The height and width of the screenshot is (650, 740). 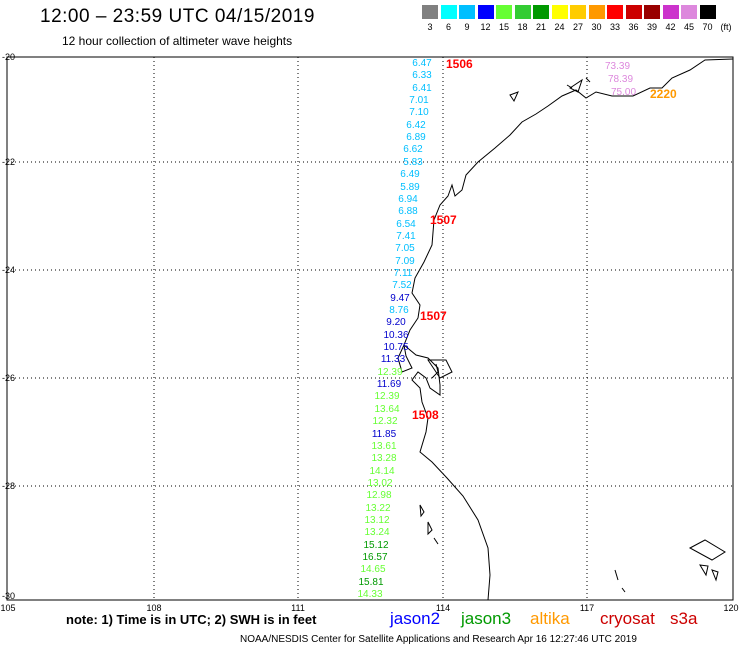 What do you see at coordinates (389, 385) in the screenshot?
I see `wave-height-value: 11.69` at bounding box center [389, 385].